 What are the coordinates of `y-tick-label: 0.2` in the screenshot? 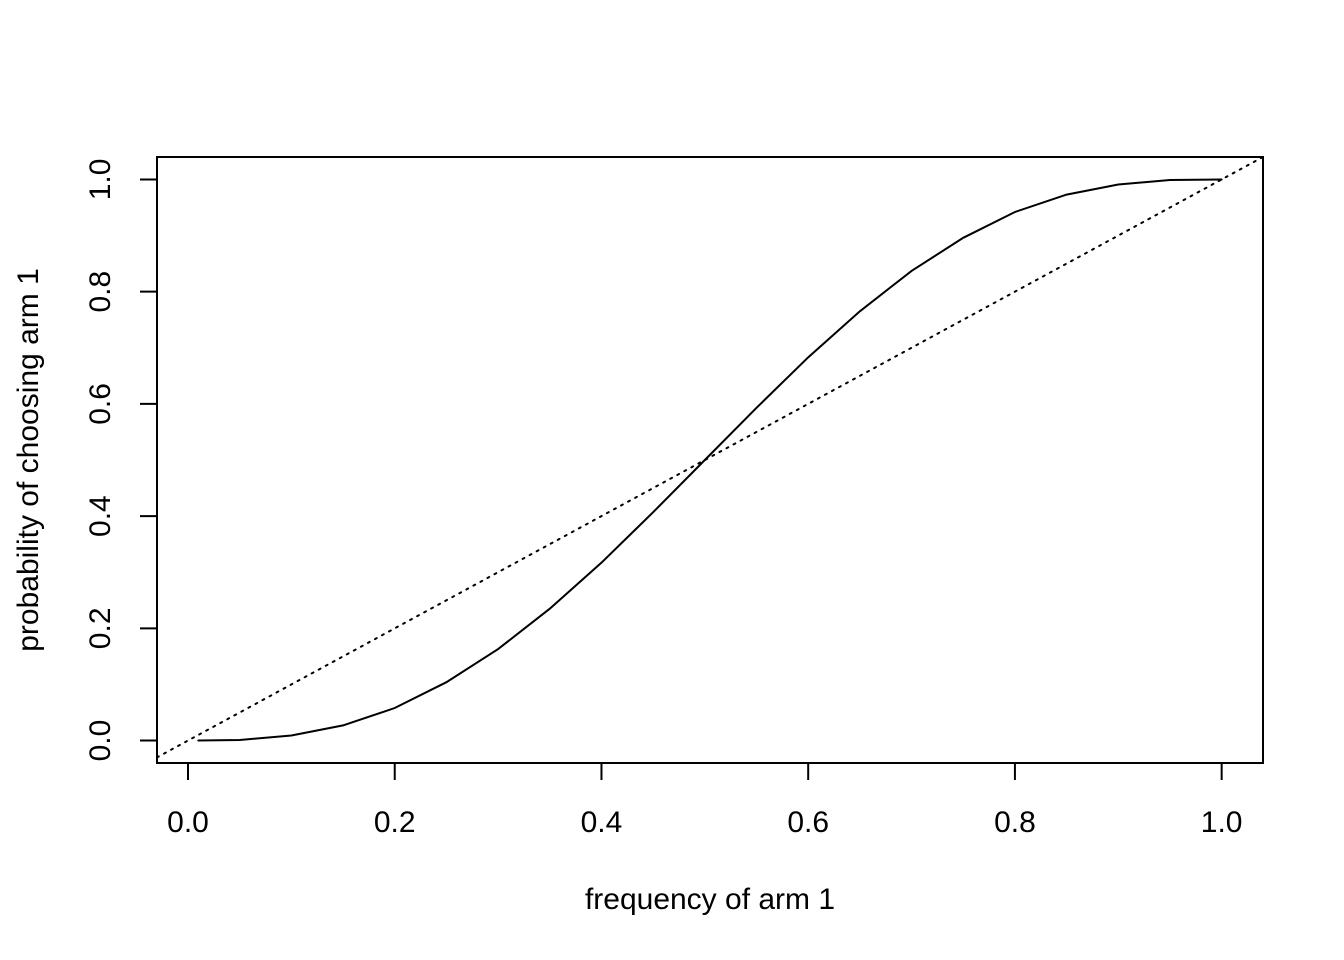 It's located at (100, 628).